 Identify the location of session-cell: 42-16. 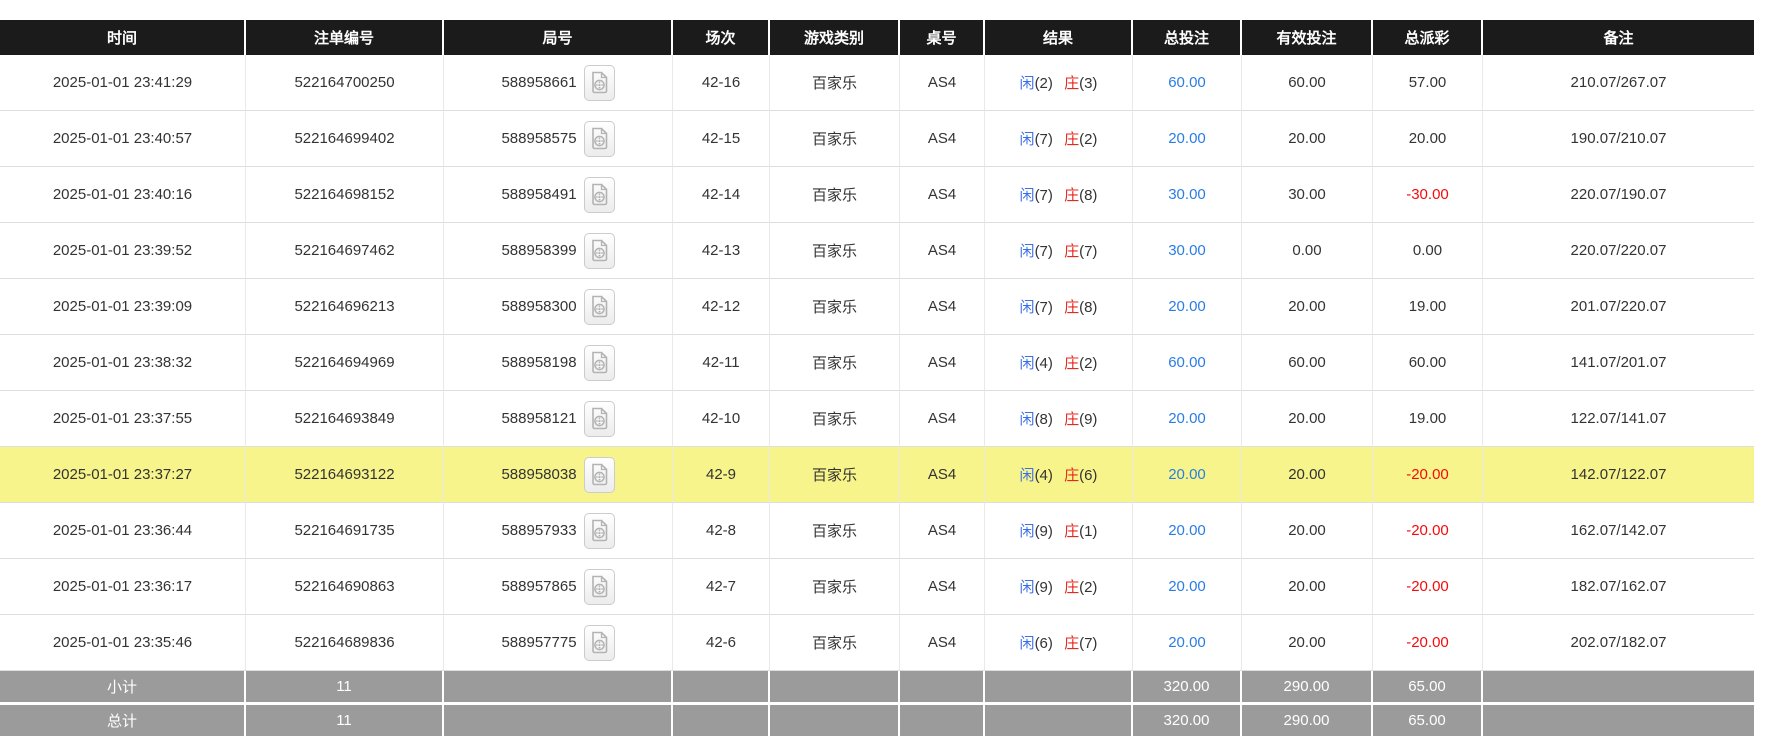
(721, 83).